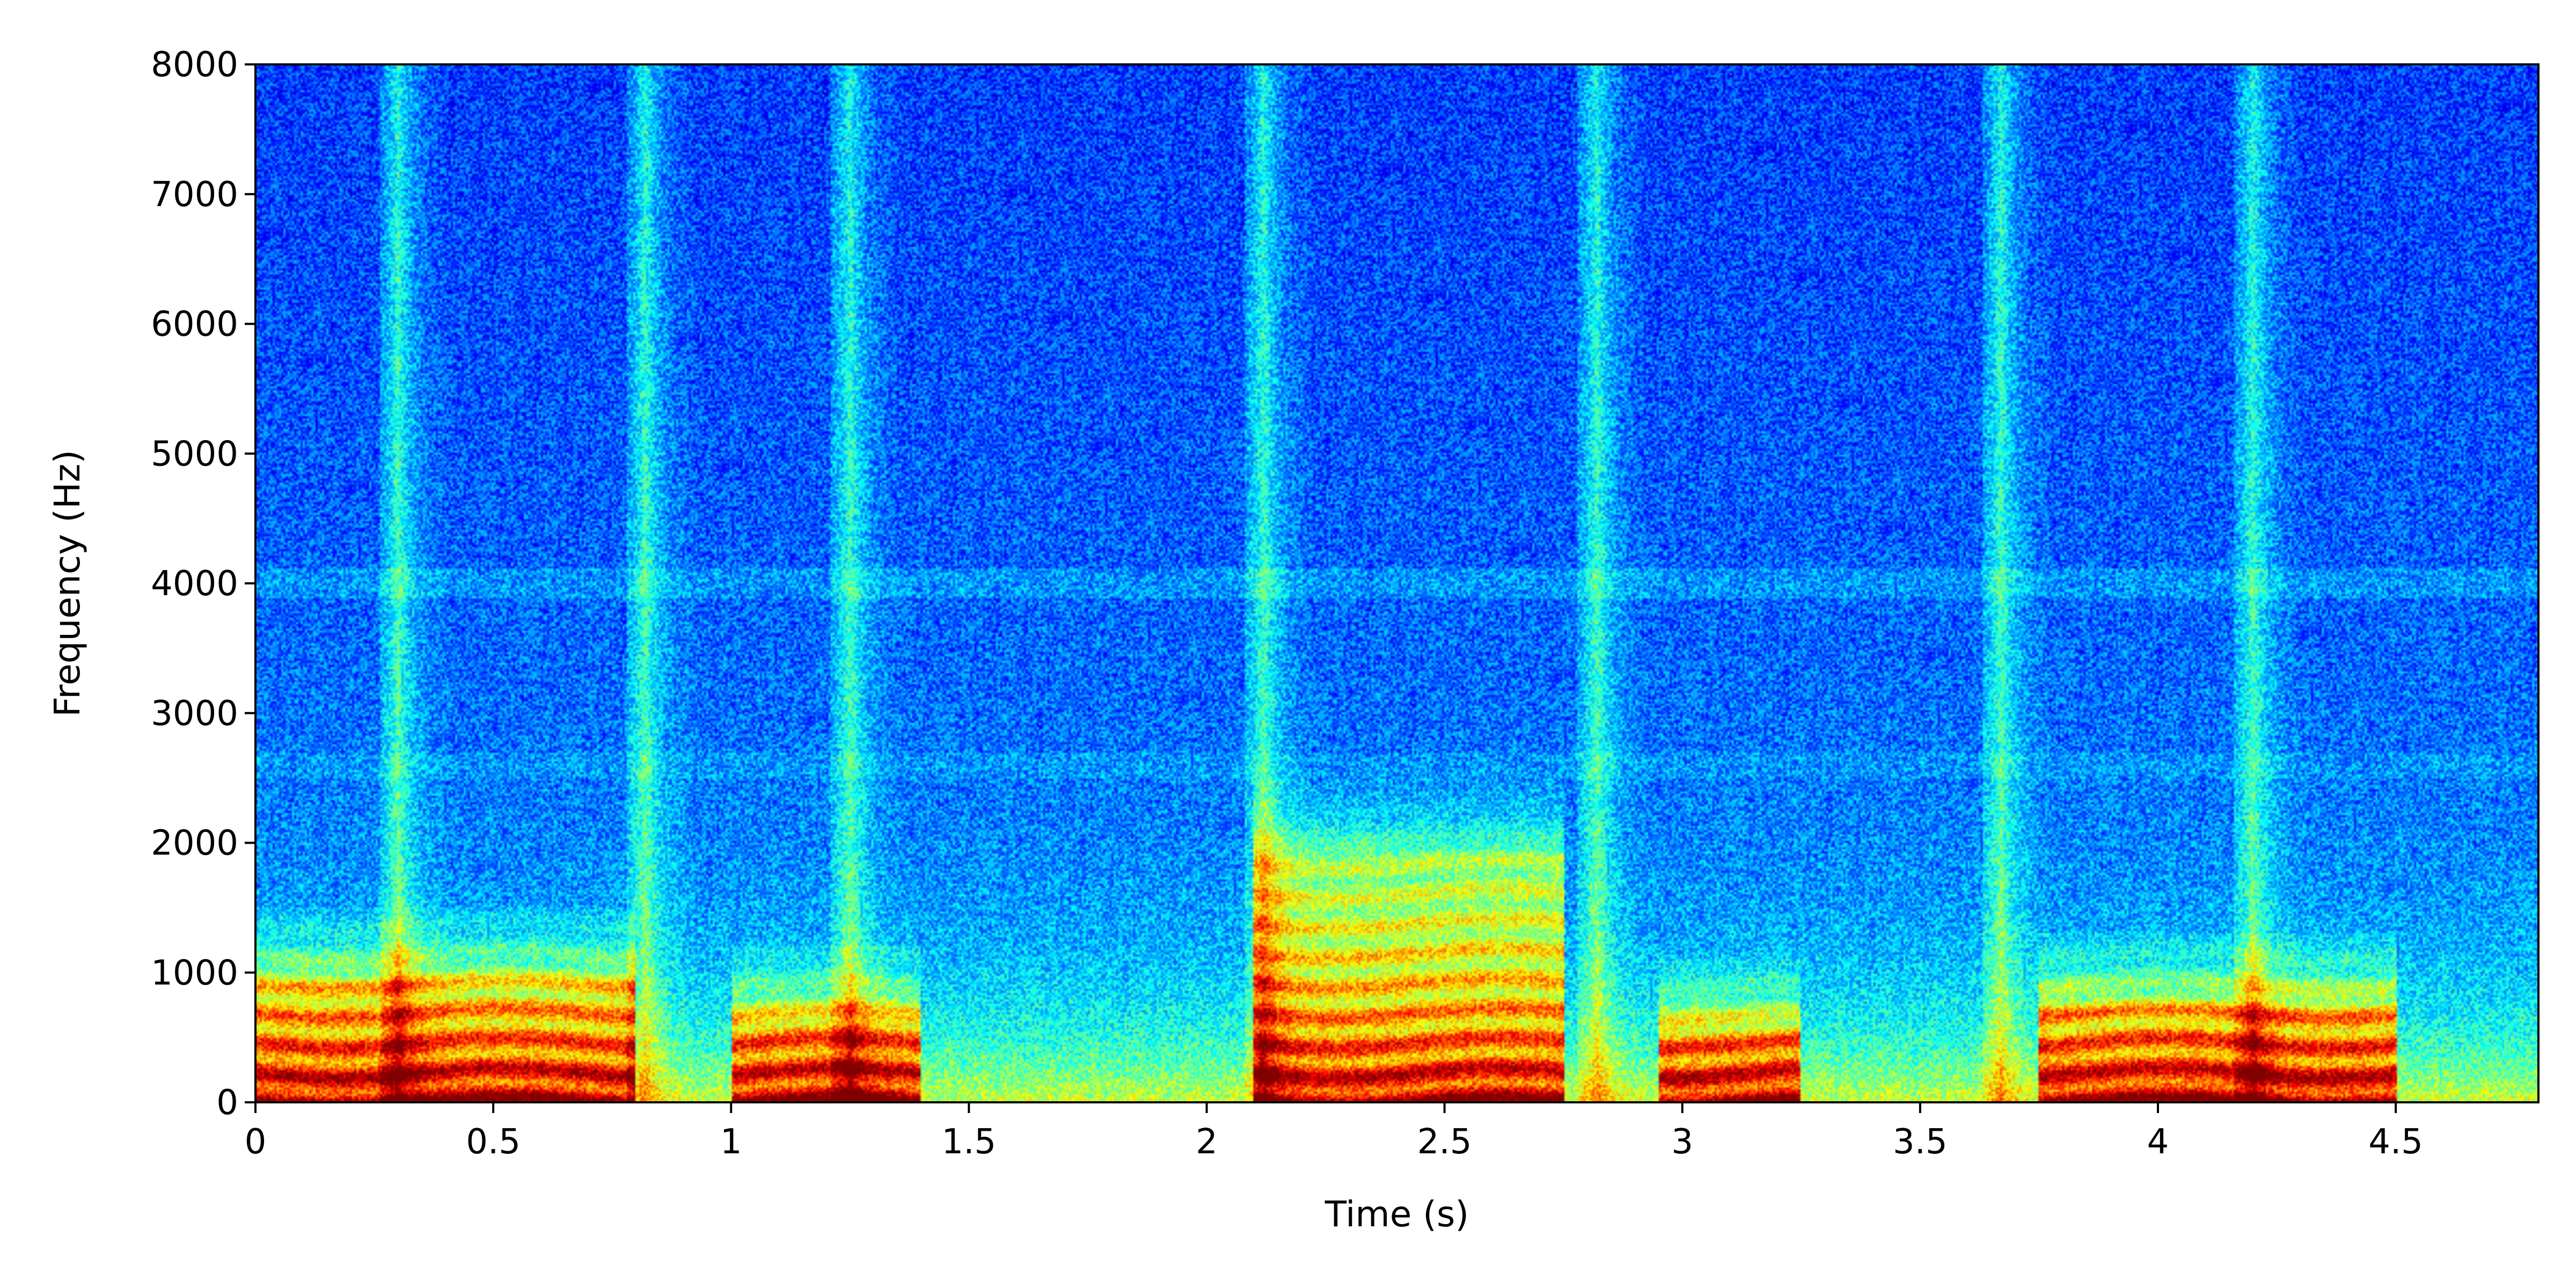 The image size is (2576, 1288). I want to click on y-tick-label: 2000, so click(194, 843).